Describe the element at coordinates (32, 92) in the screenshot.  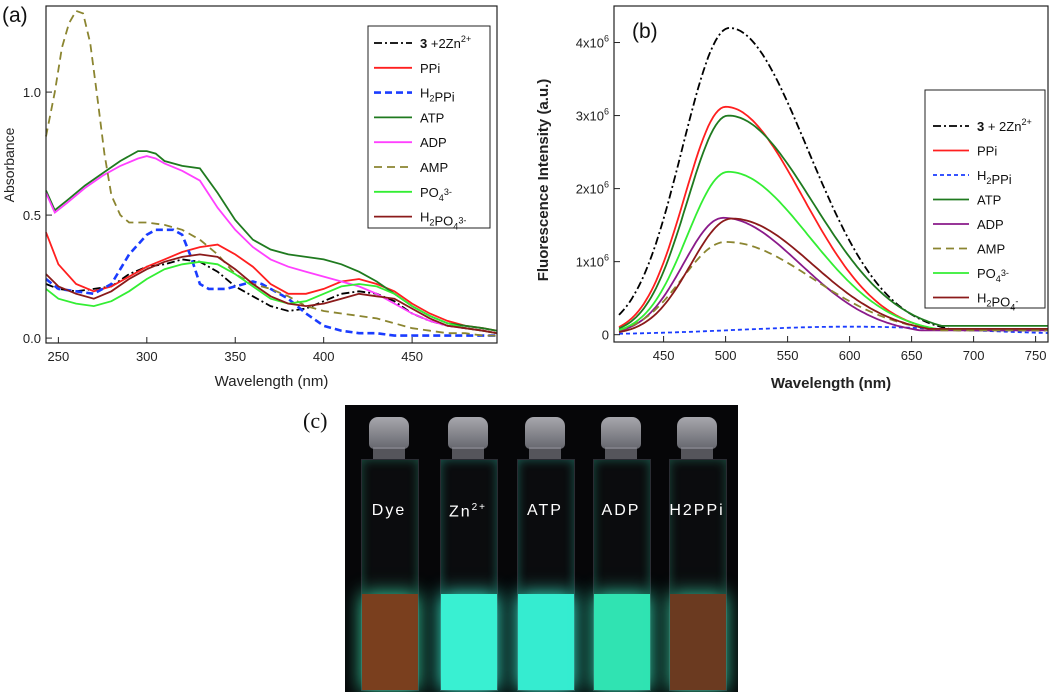
I see `y-tick-label: 1.0` at that location.